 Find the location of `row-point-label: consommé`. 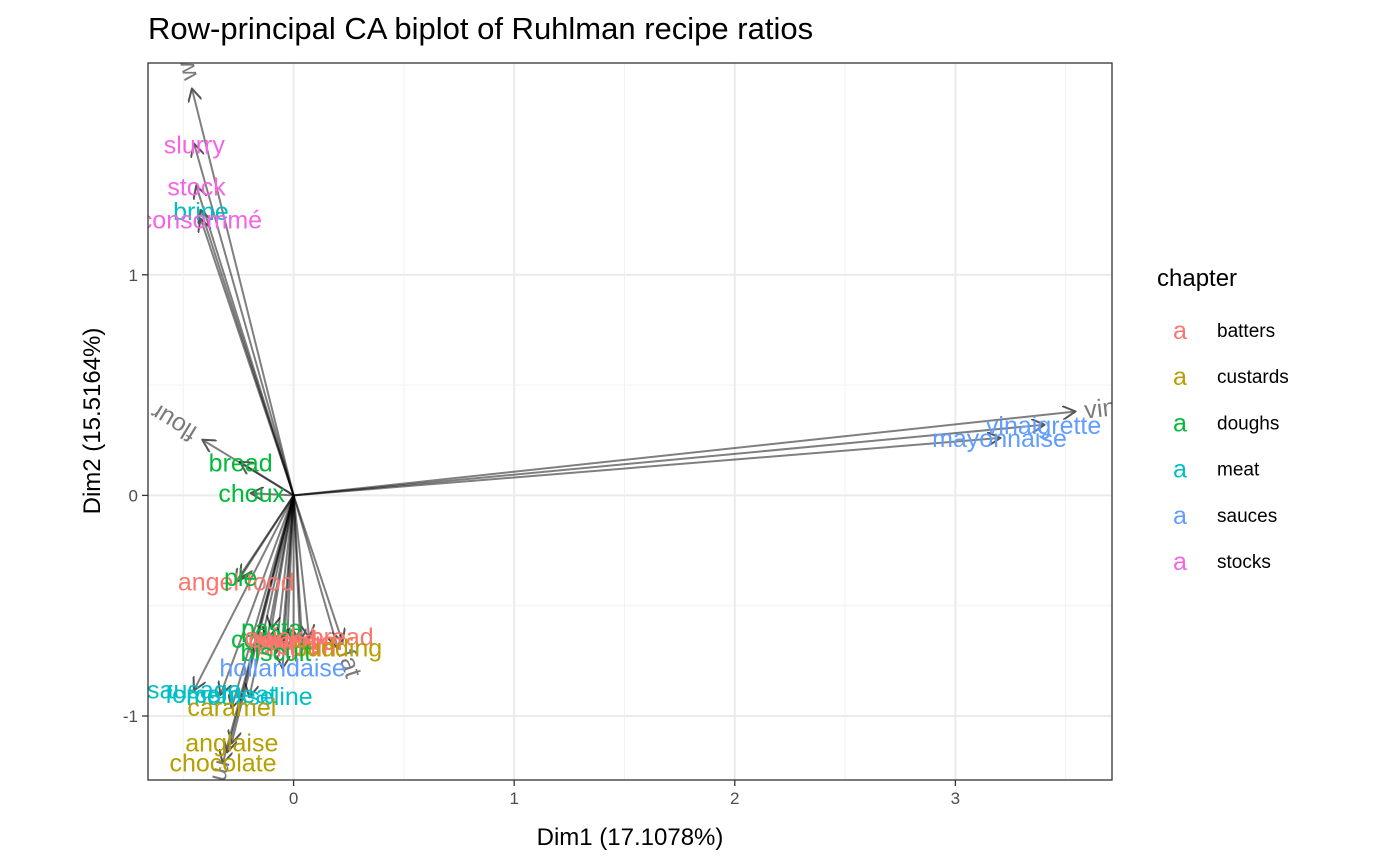

row-point-label: consommé is located at coordinates (201, 221).